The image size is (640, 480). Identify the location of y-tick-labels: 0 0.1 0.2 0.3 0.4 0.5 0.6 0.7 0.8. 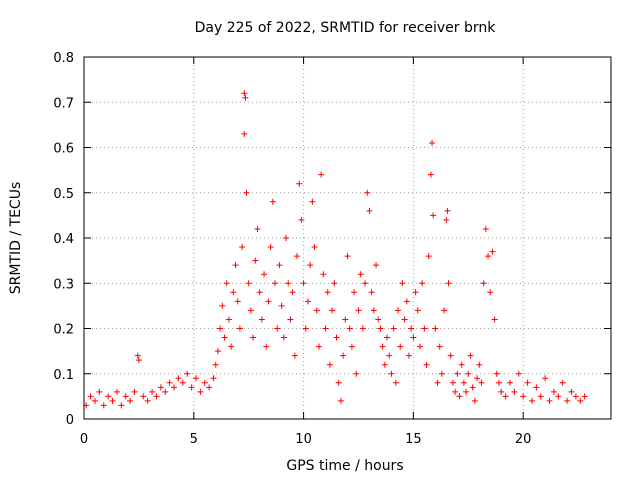
(63, 239).